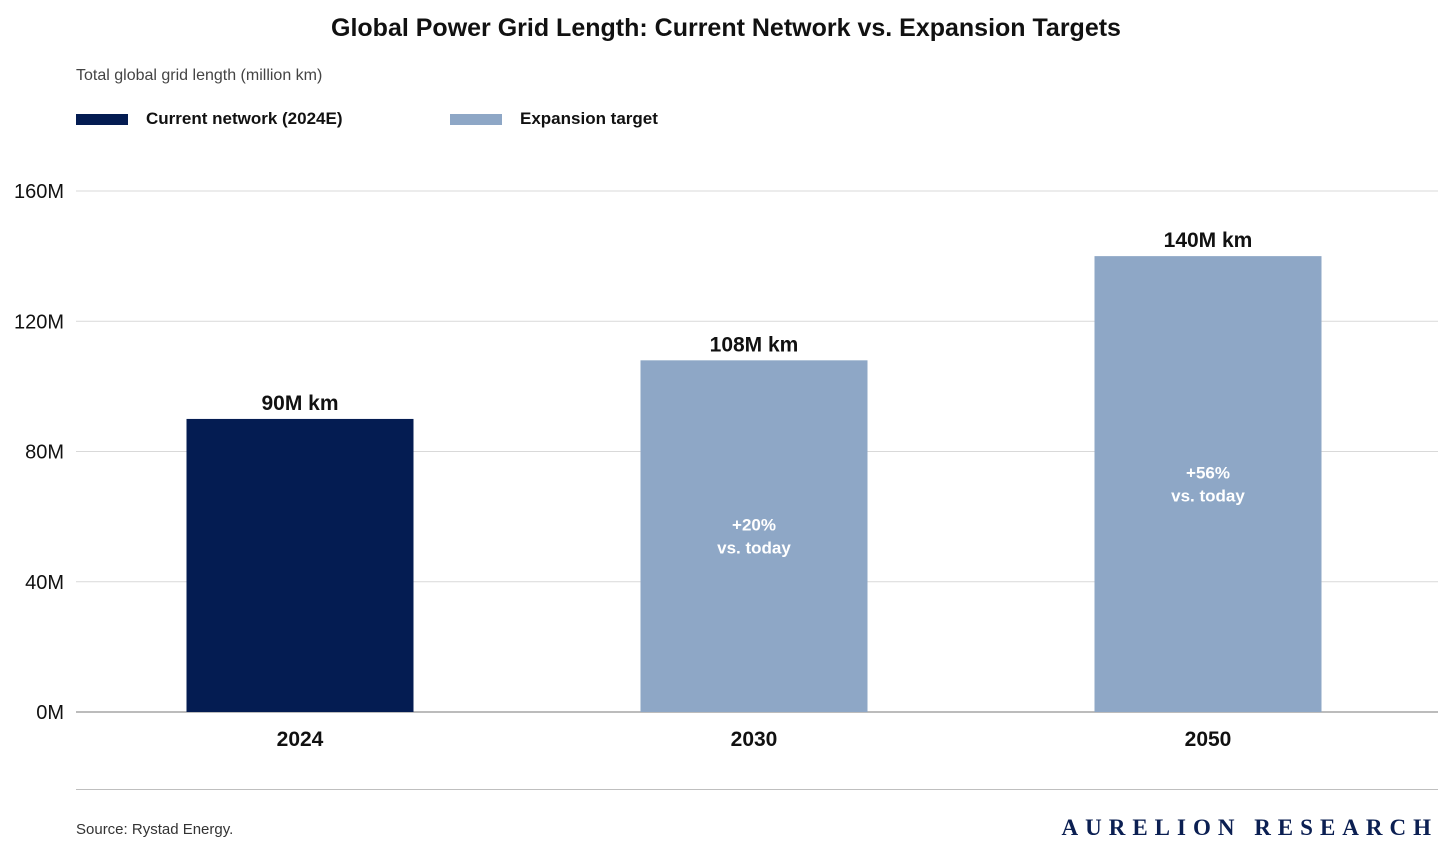 The image size is (1456, 852). I want to click on bar-2024, so click(300, 565).